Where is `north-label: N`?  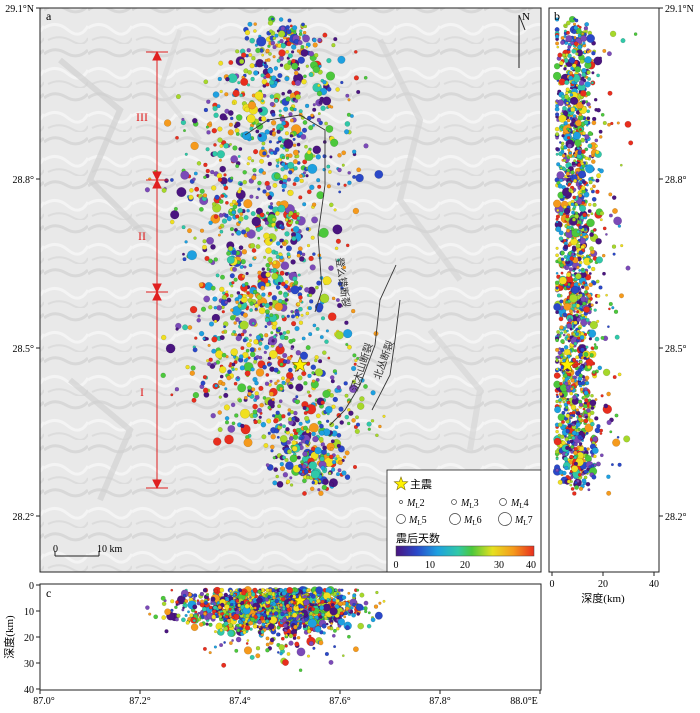 north-label: N is located at coordinates (526, 17).